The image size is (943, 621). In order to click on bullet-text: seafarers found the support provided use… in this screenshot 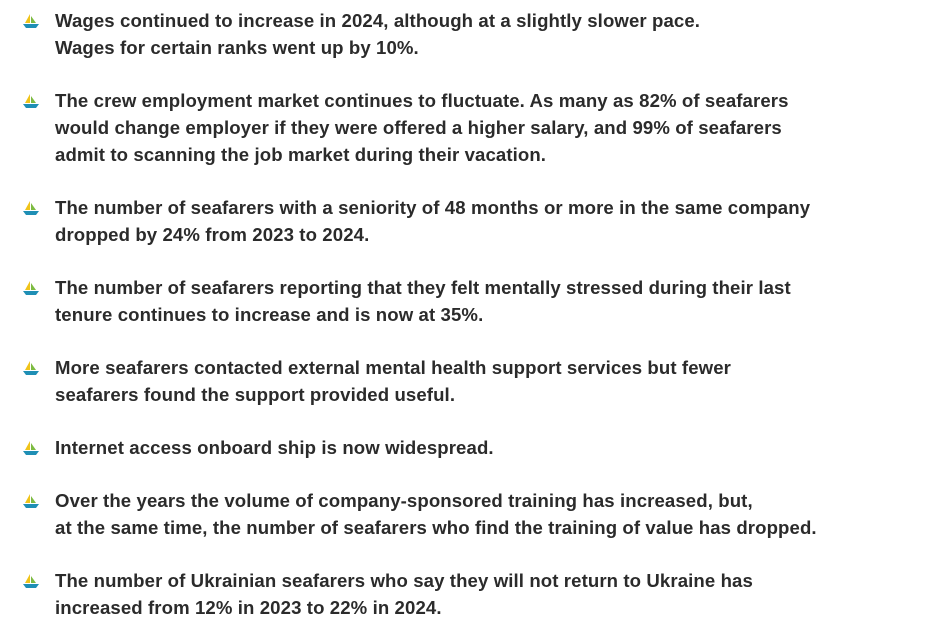, I will do `click(255, 394)`.